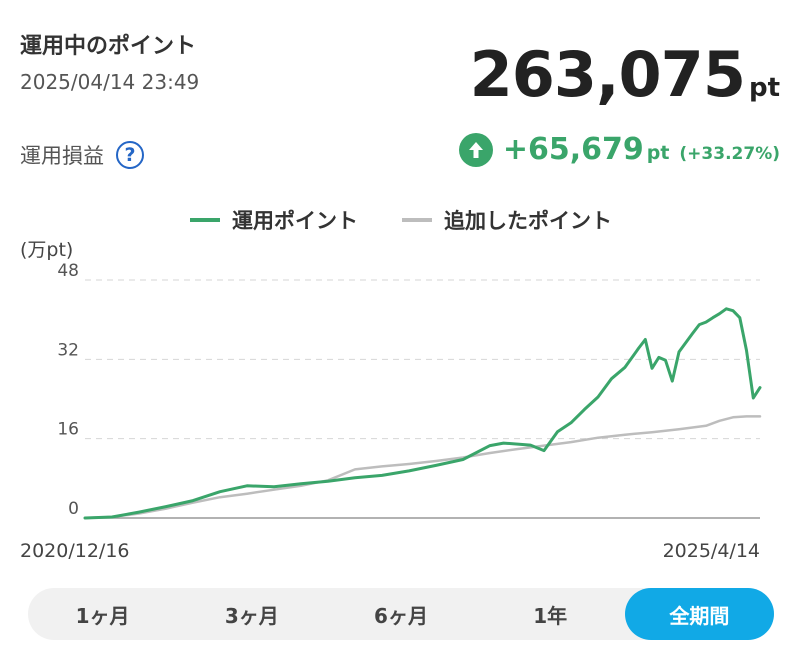 The image size is (802, 662). I want to click on y-tick-label-32: 32, so click(68, 350).